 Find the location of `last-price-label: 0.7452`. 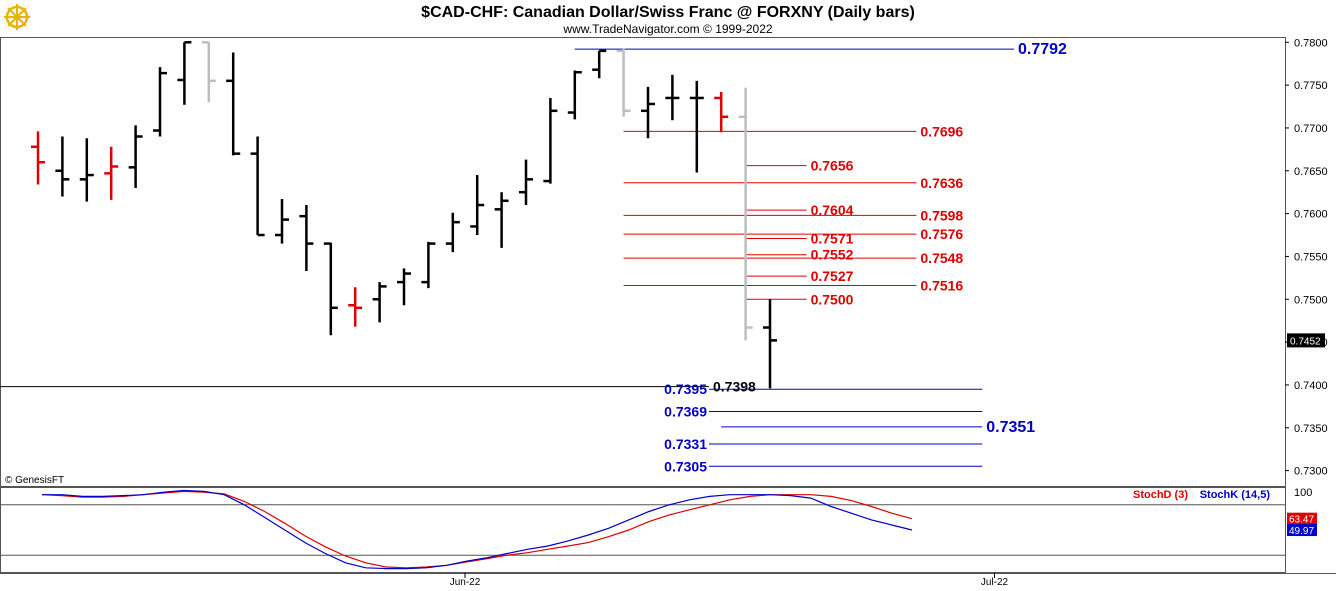

last-price-label: 0.7452 is located at coordinates (1305, 341).